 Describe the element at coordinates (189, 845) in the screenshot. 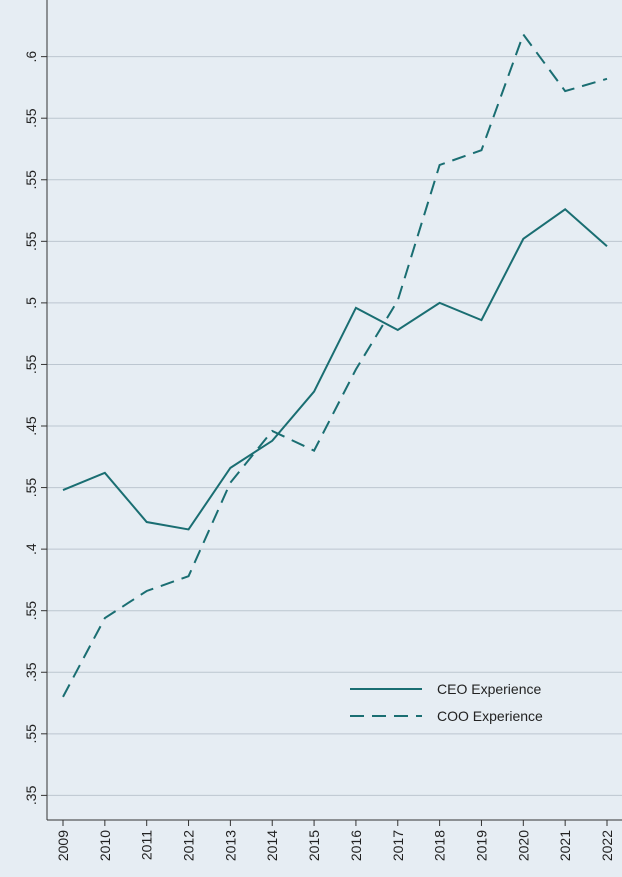

I see `x-tick-label: 2012` at that location.